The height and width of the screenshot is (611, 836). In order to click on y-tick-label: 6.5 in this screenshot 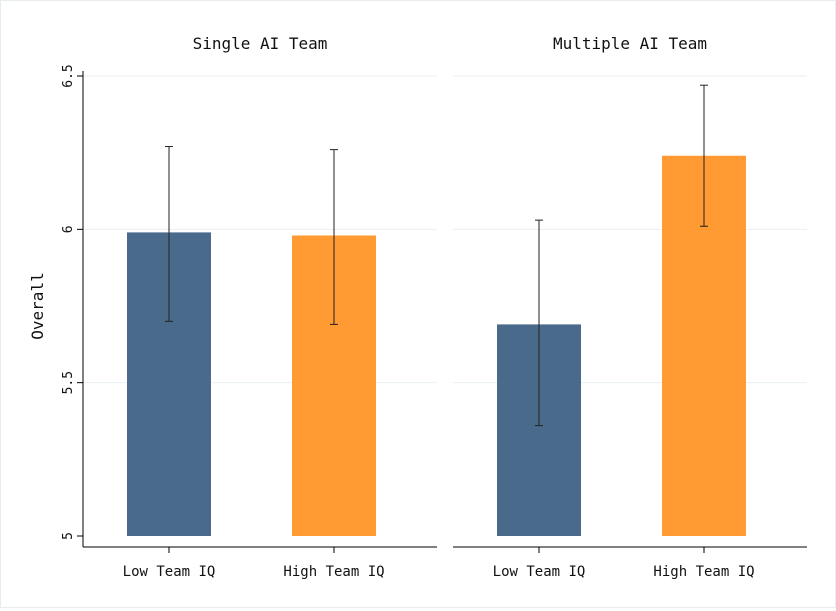, I will do `click(68, 75)`.